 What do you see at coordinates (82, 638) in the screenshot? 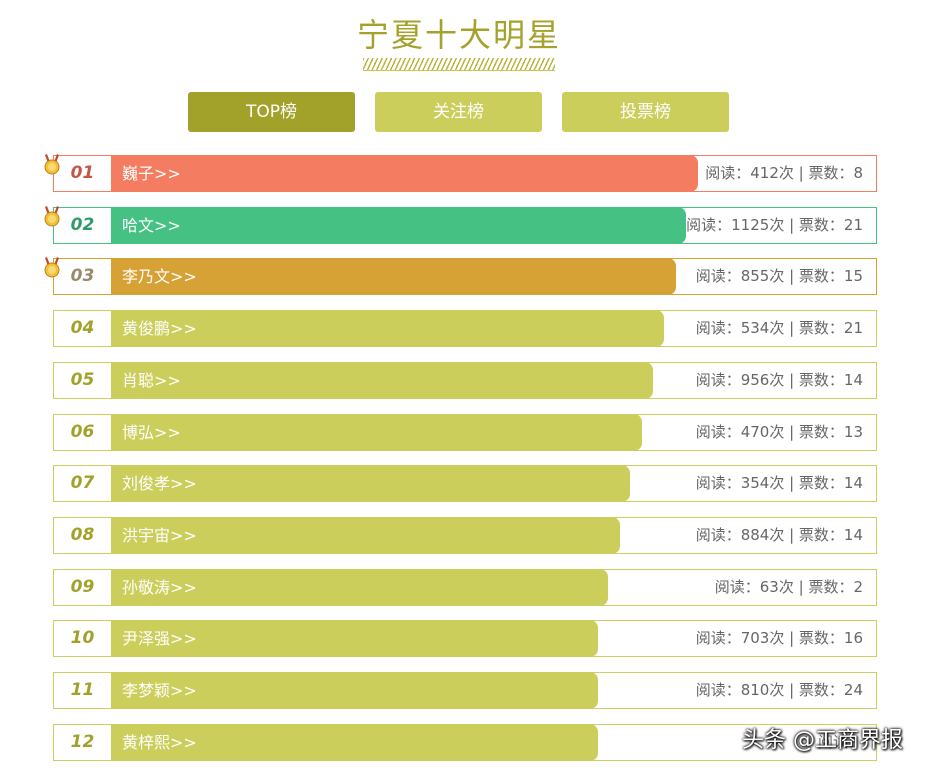
I see `rank-number: 10` at bounding box center [82, 638].